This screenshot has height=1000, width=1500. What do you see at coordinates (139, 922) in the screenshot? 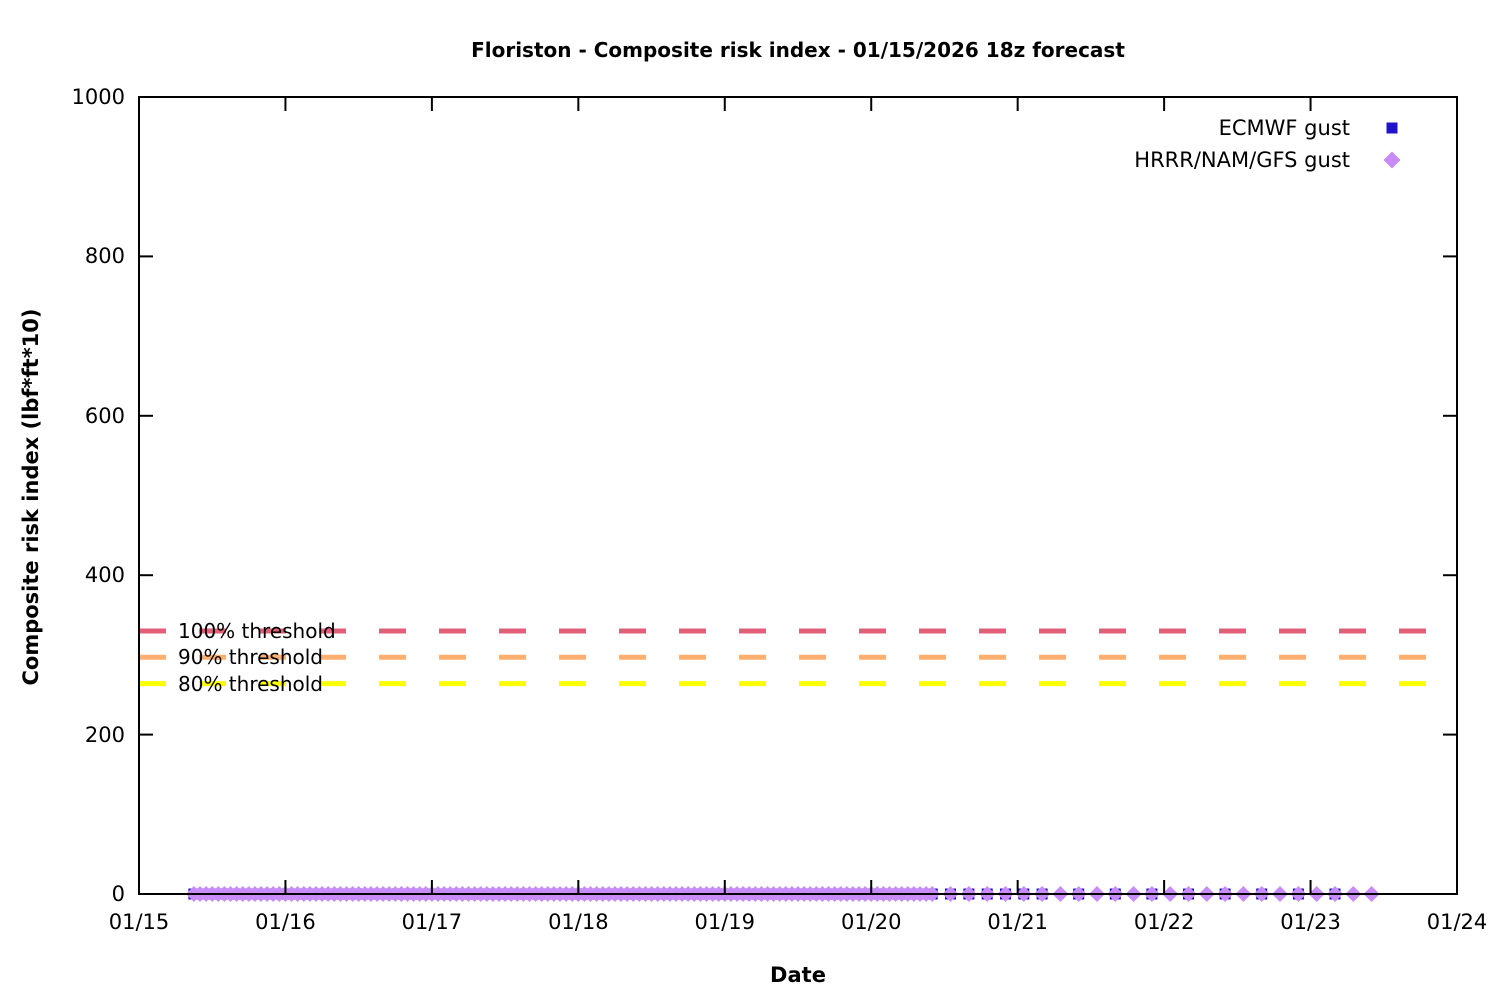
I see `x-tick-label: 01/15` at bounding box center [139, 922].